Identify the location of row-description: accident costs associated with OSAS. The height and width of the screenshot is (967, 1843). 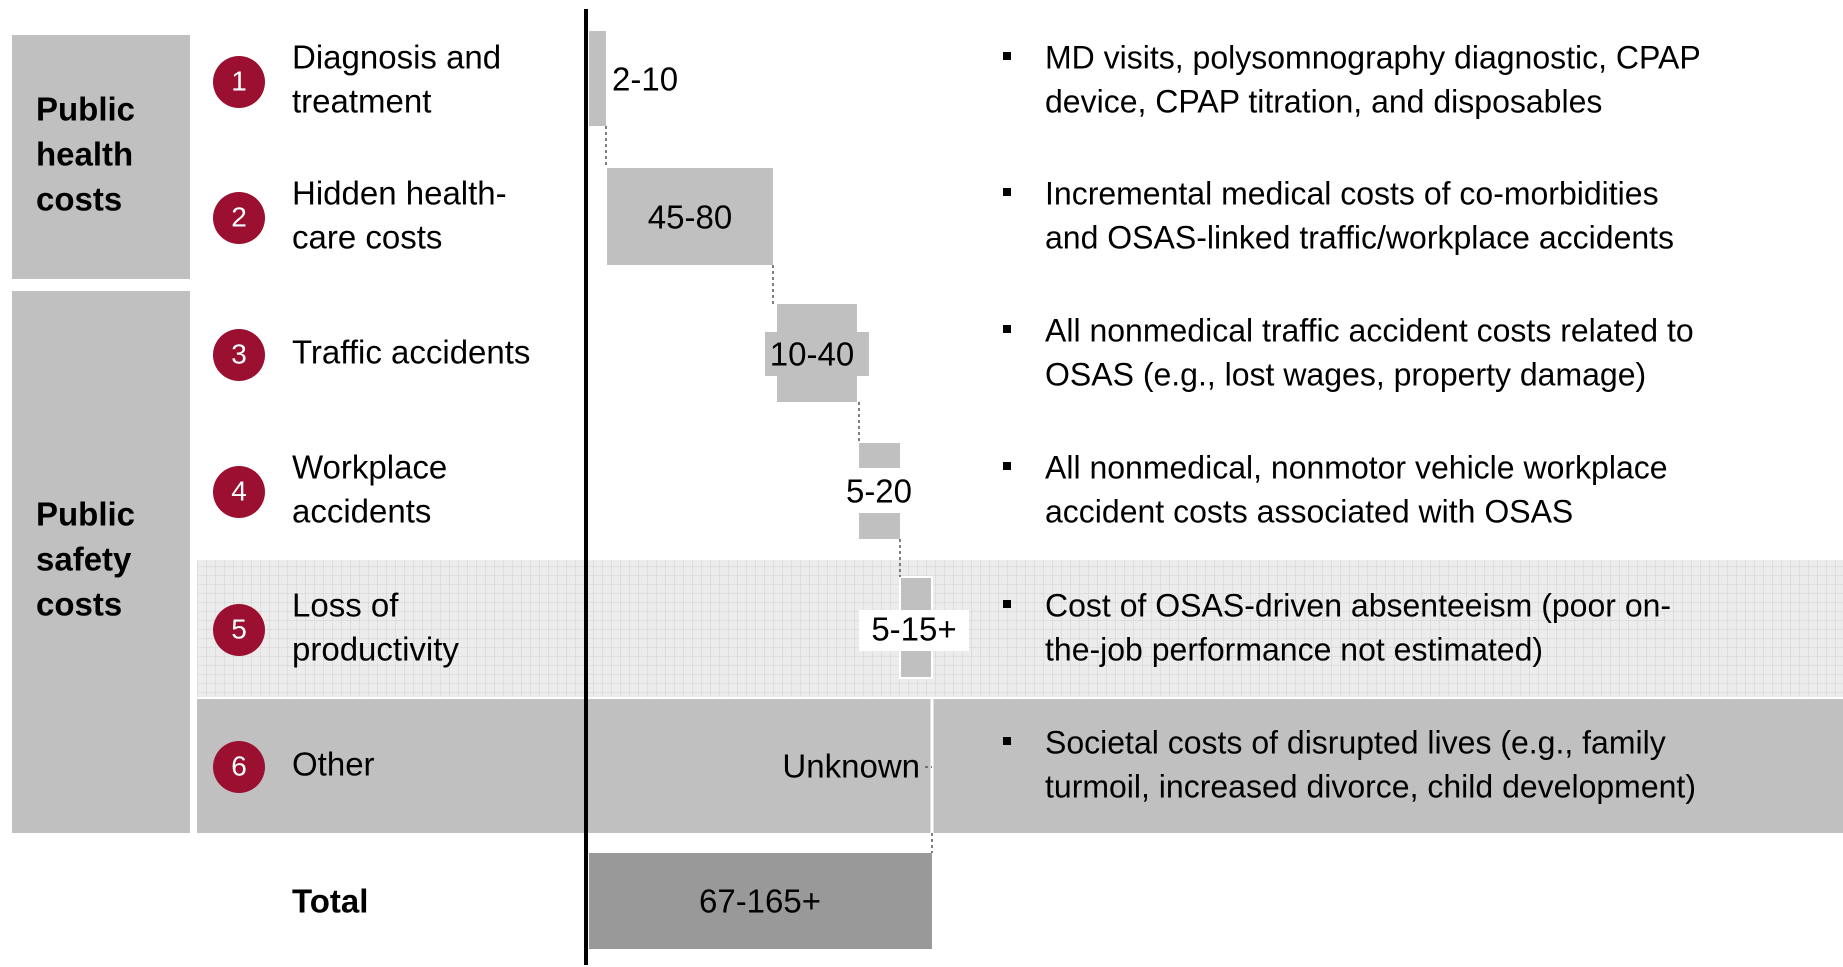
(1309, 511).